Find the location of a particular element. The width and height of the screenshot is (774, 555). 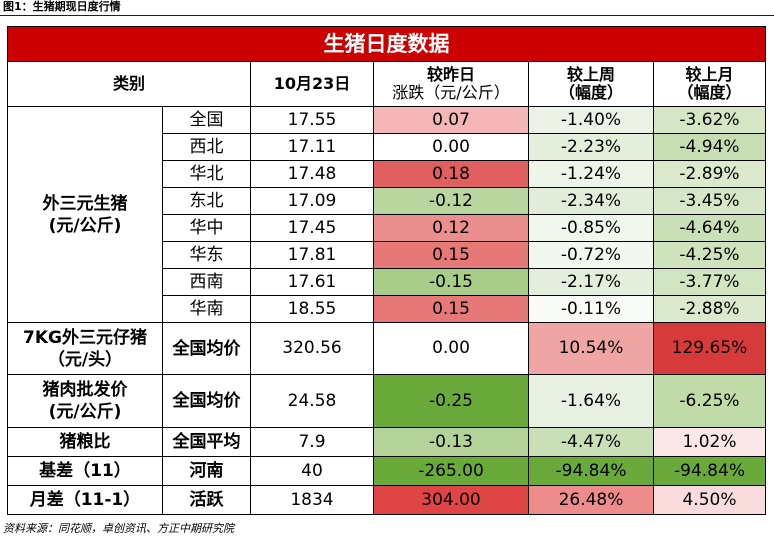

month-change-cell: 129.65% is located at coordinates (709, 348).